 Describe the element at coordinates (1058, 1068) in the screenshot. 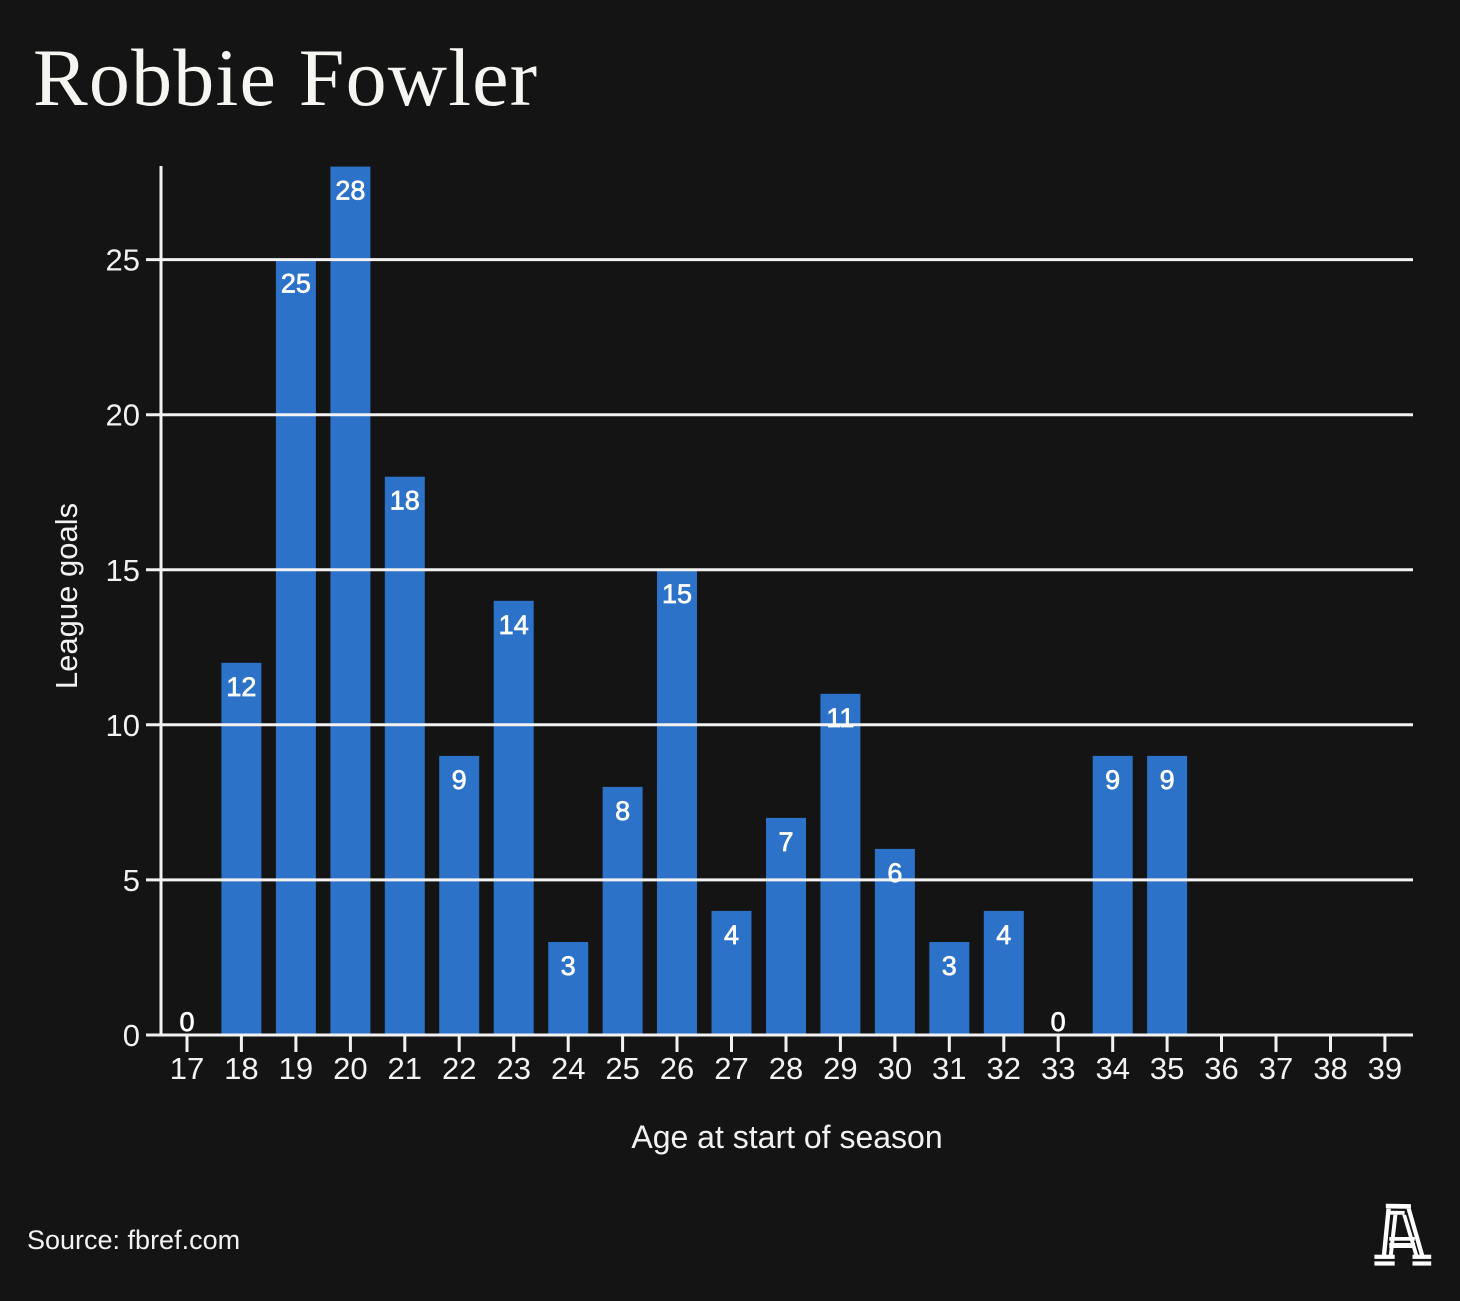

I see `svg-text: 33` at that location.